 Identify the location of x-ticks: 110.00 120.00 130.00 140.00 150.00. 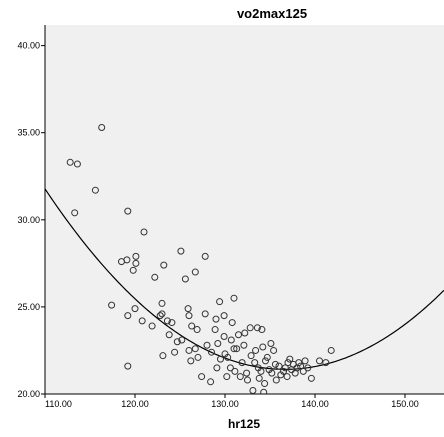
(231, 401).